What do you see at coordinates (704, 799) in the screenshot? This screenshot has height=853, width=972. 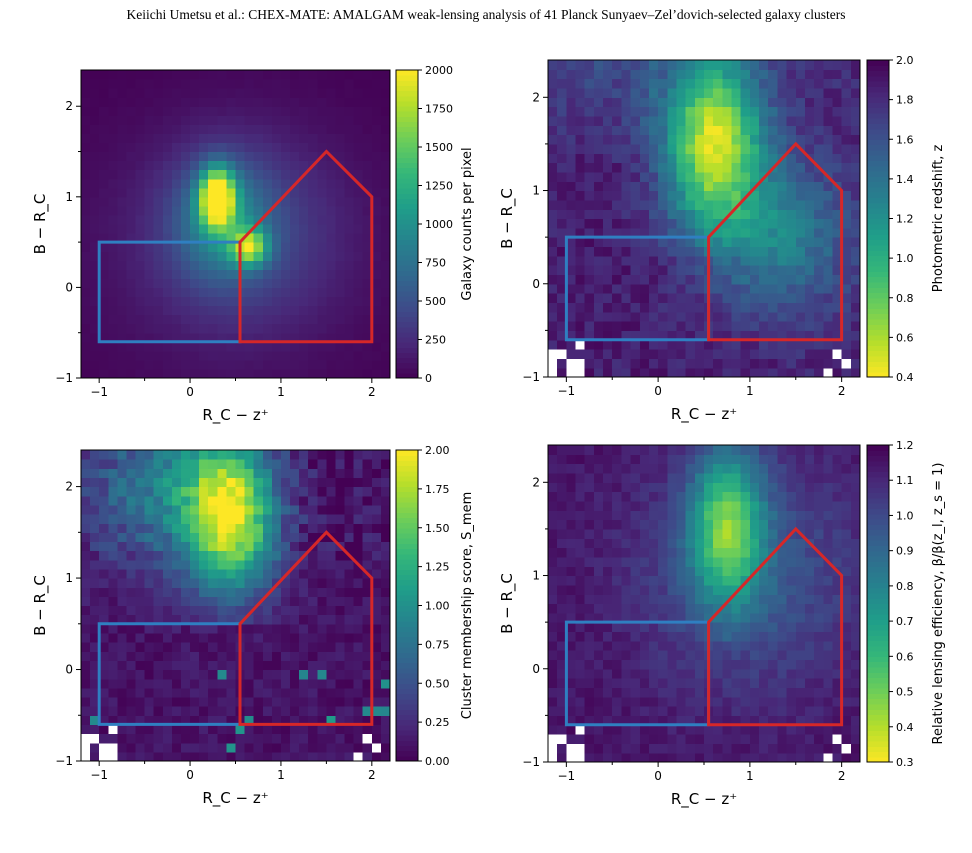 I see `x-axis-label: R_C − z⁺` at bounding box center [704, 799].